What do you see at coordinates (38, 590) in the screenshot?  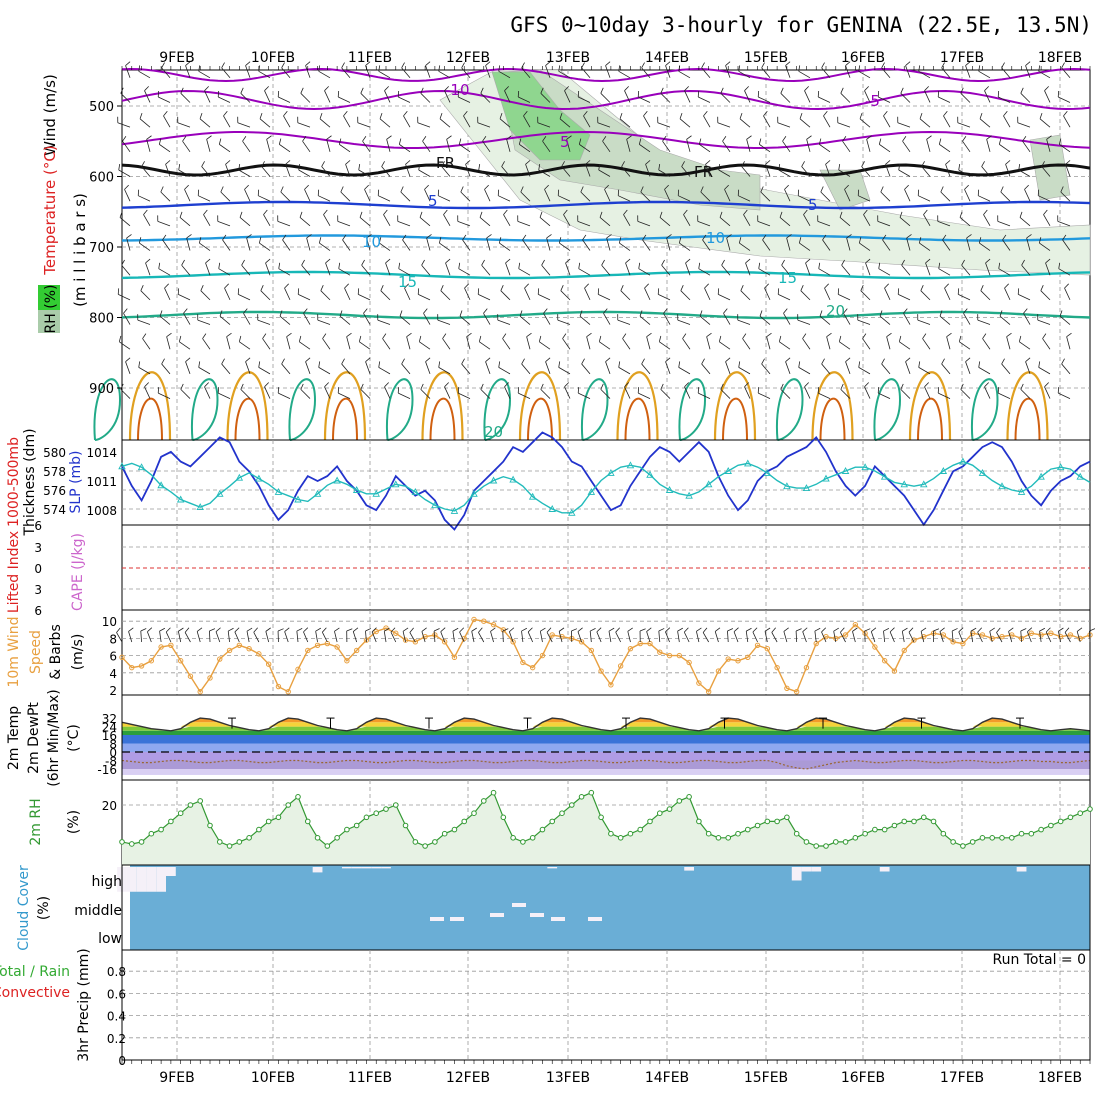 I see `li-tick-label: 3` at bounding box center [38, 590].